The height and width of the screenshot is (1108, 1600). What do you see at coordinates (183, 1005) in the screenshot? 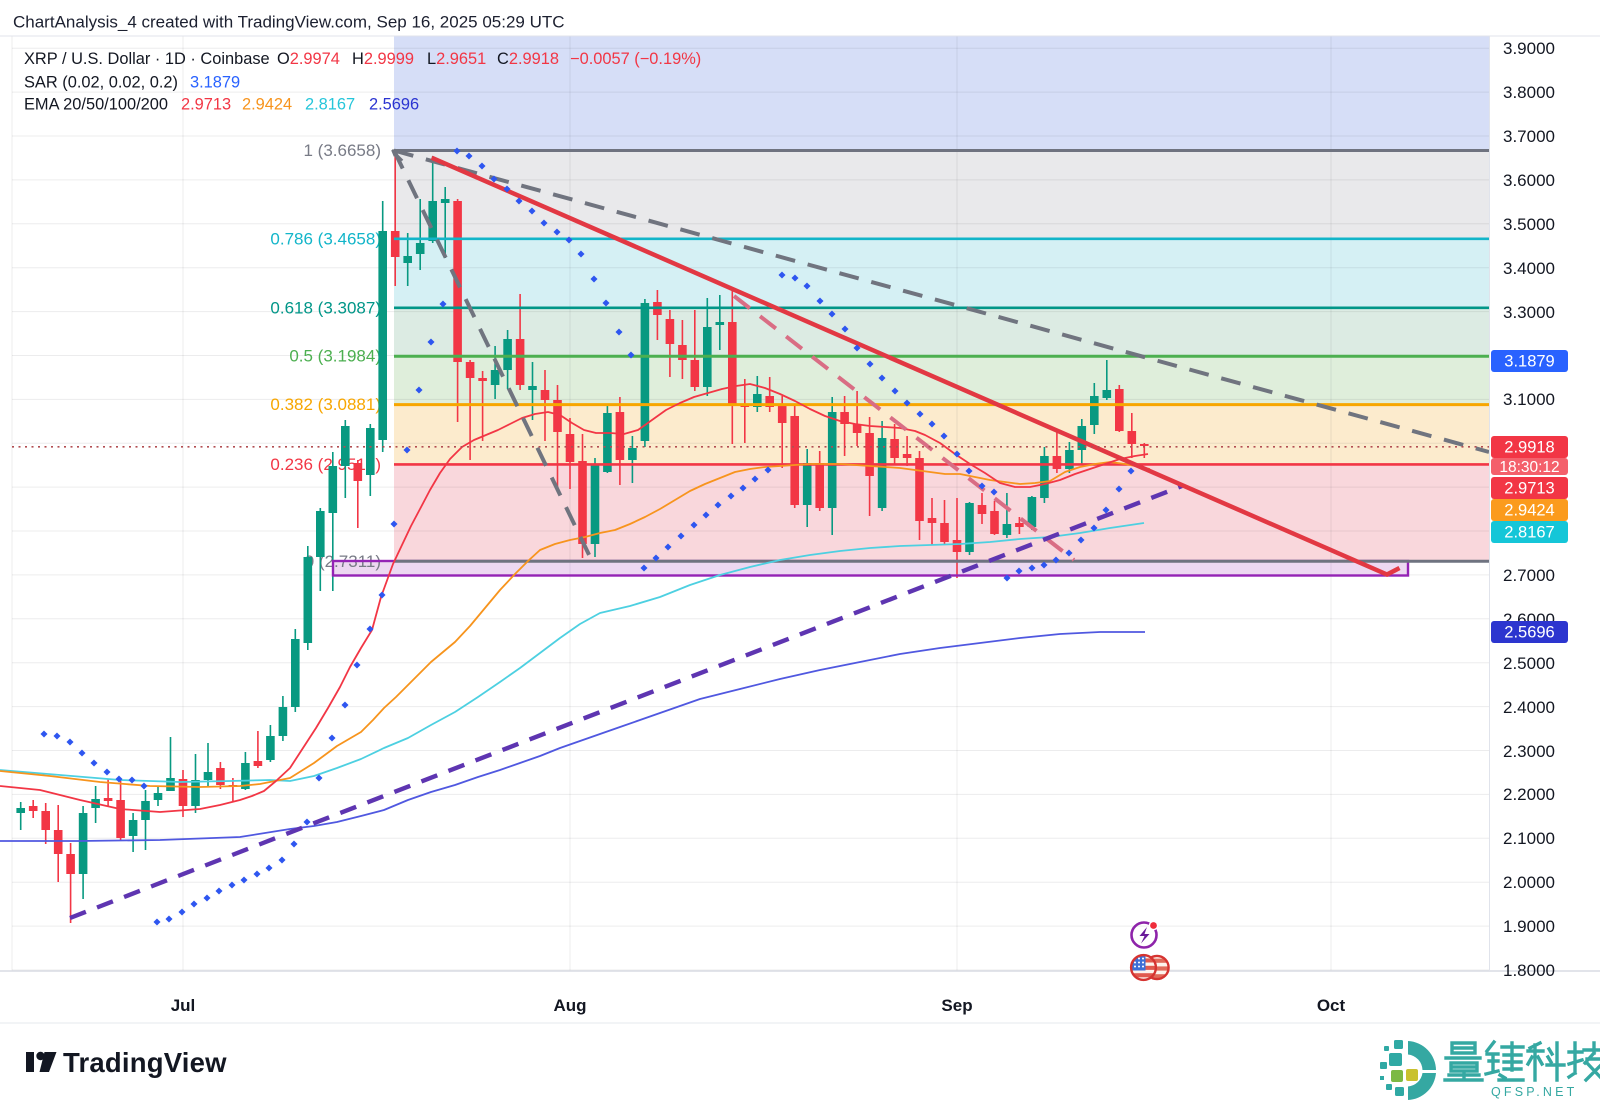
I see `svg-text: Jul` at bounding box center [183, 1005].